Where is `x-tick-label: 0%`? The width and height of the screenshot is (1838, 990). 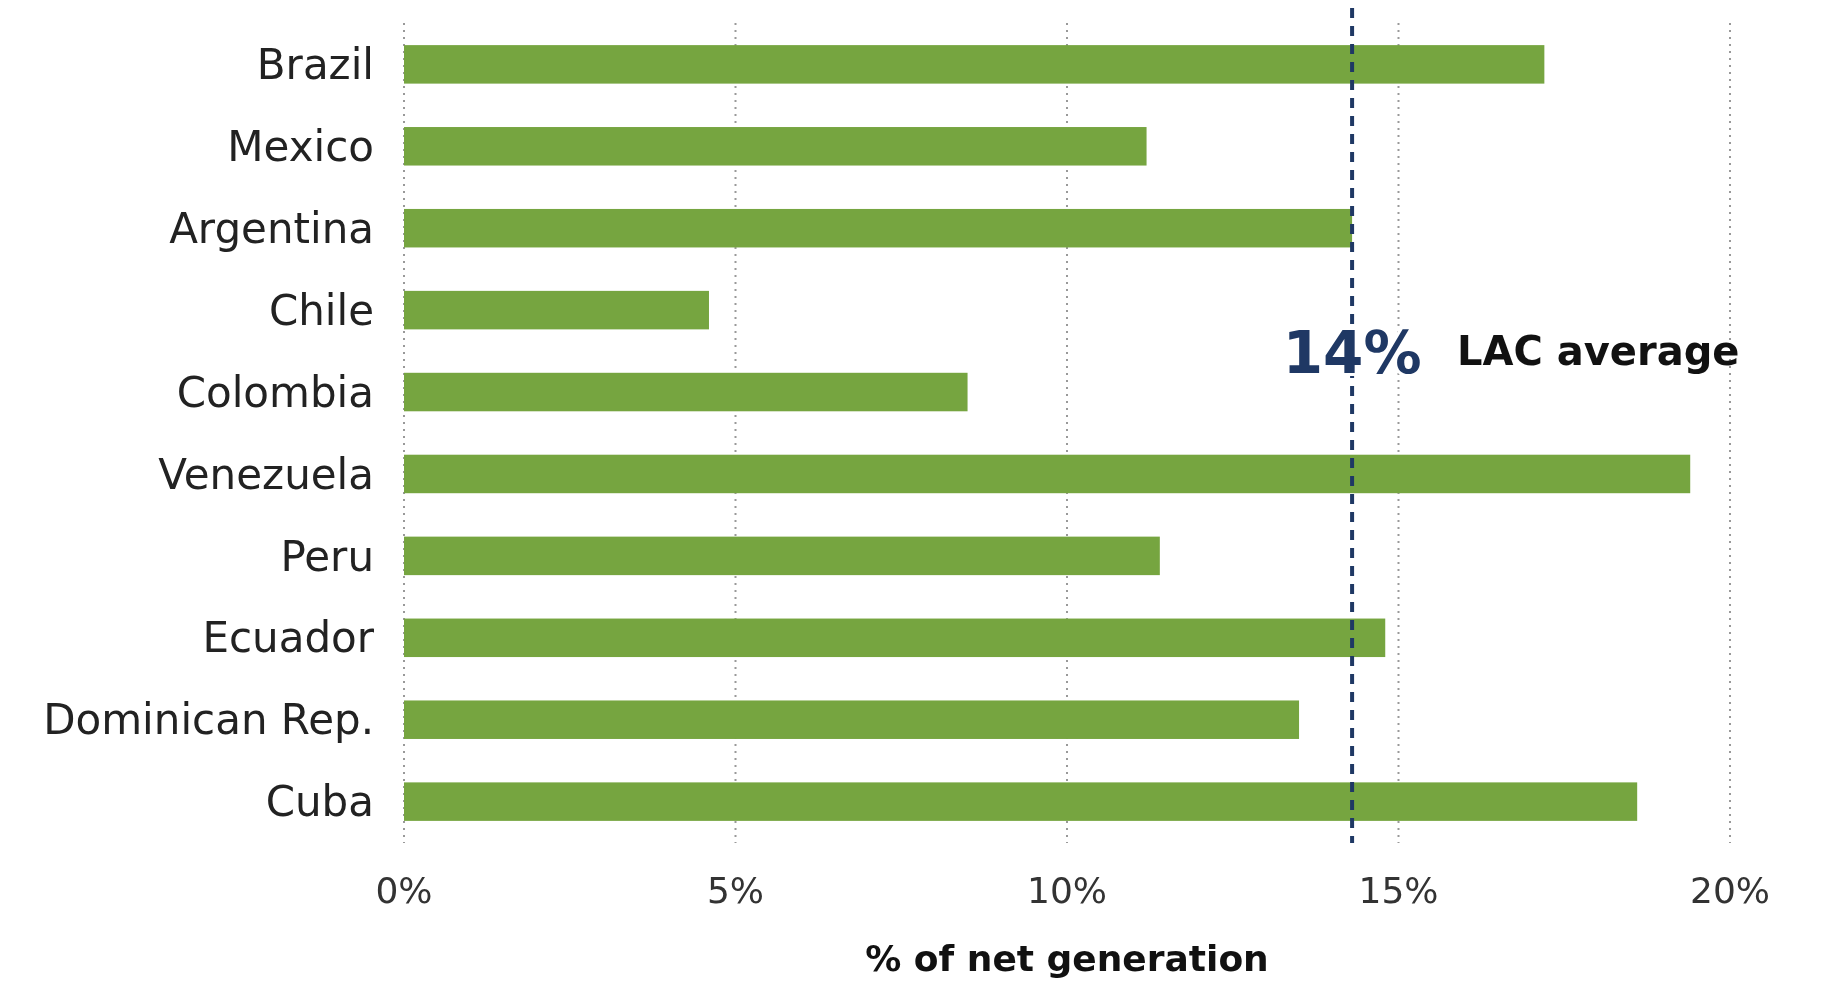 x-tick-label: 0% is located at coordinates (404, 890).